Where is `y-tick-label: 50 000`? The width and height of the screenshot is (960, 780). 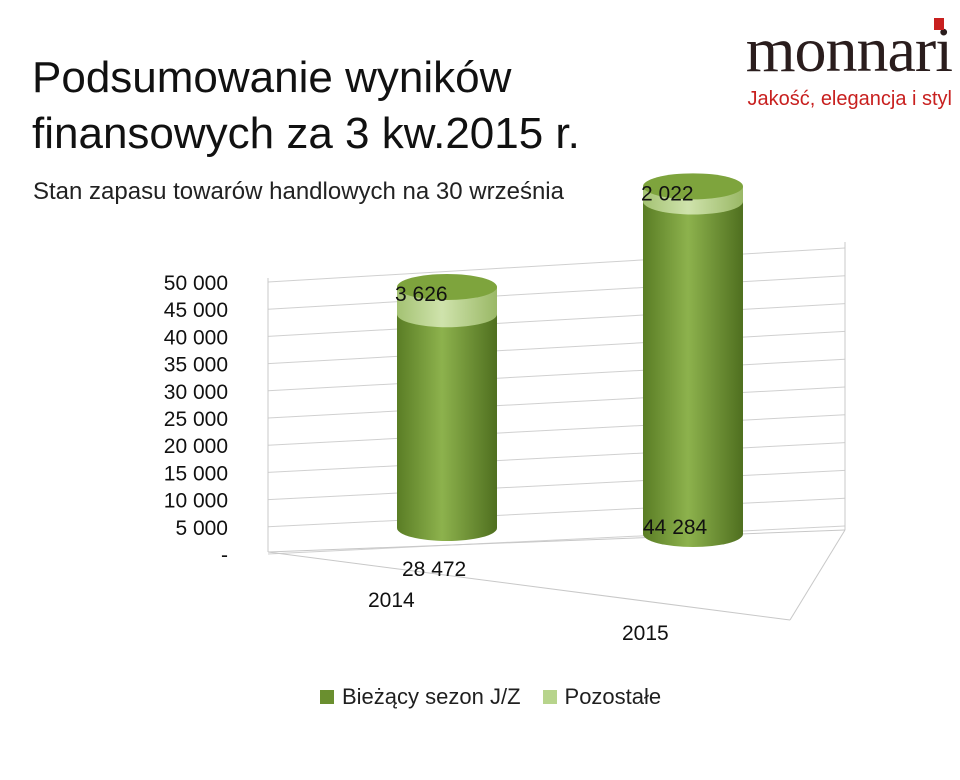 y-tick-label: 50 000 is located at coordinates (196, 283).